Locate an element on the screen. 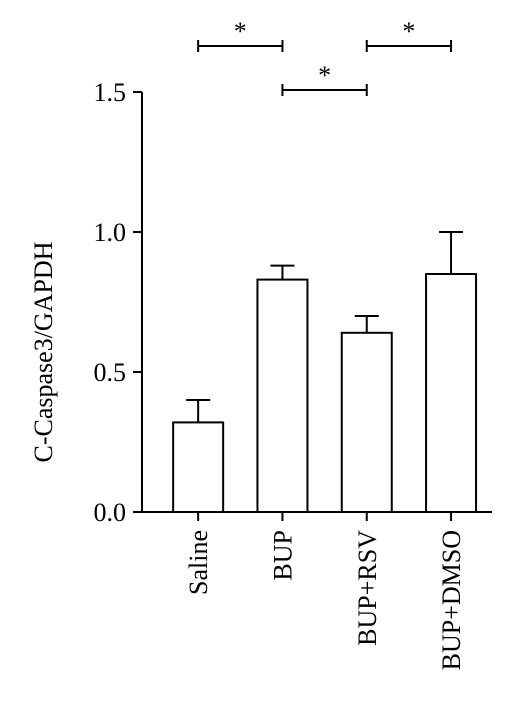  y-tick-label: 1.5 is located at coordinates (110, 92).